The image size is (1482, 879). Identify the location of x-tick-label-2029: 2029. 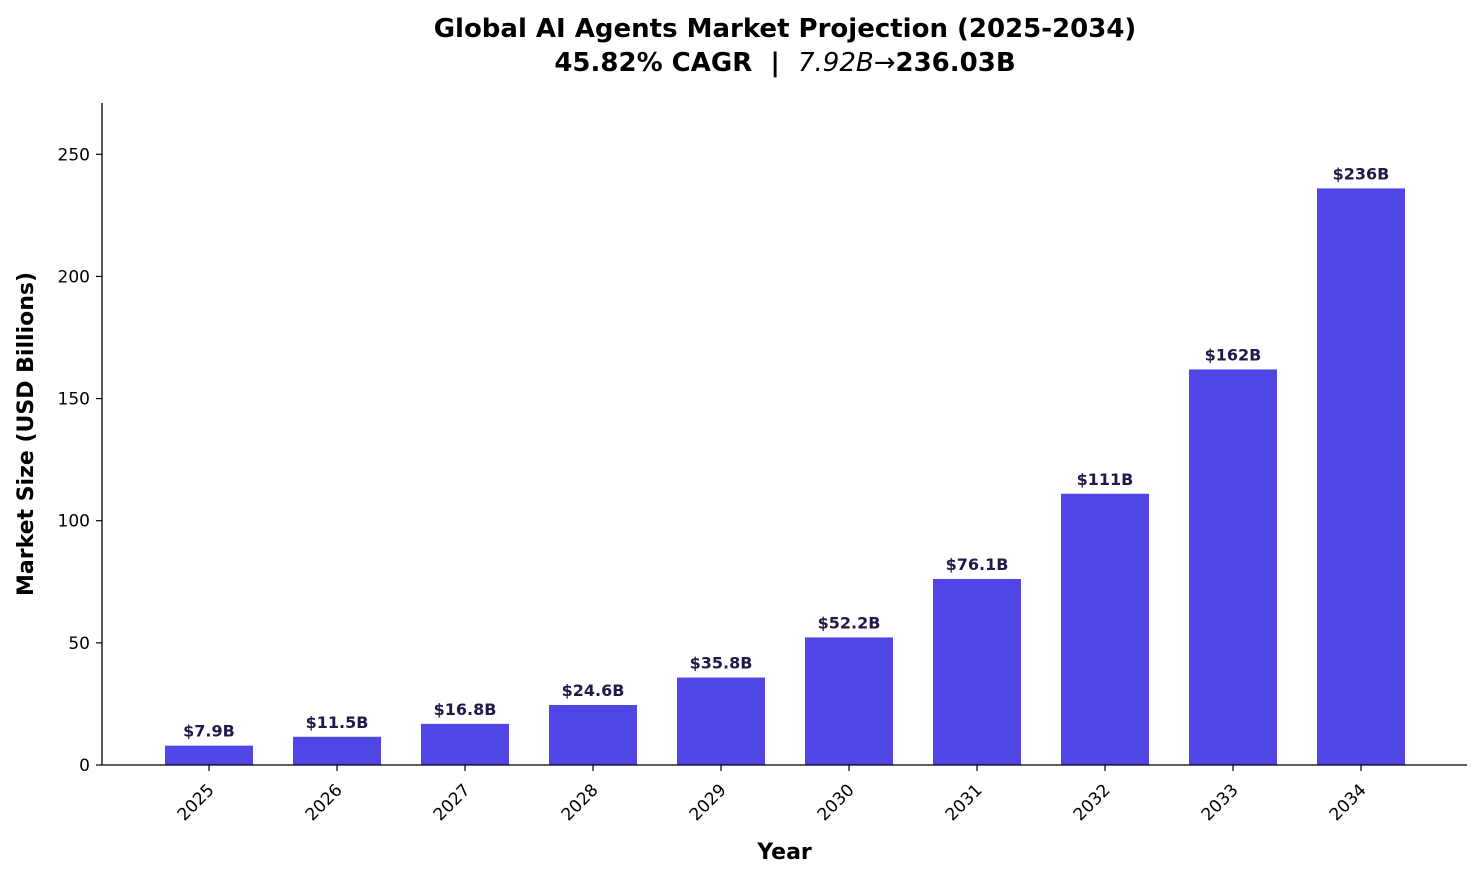
(708, 802).